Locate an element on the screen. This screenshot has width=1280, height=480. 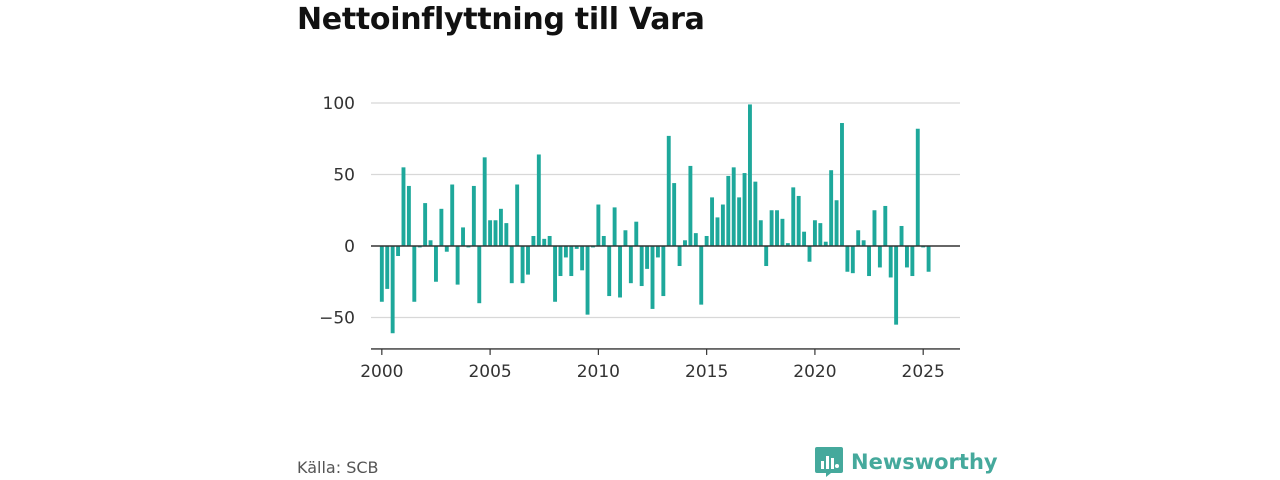
brand-logo: Newsworthy is located at coordinates (906, 462).